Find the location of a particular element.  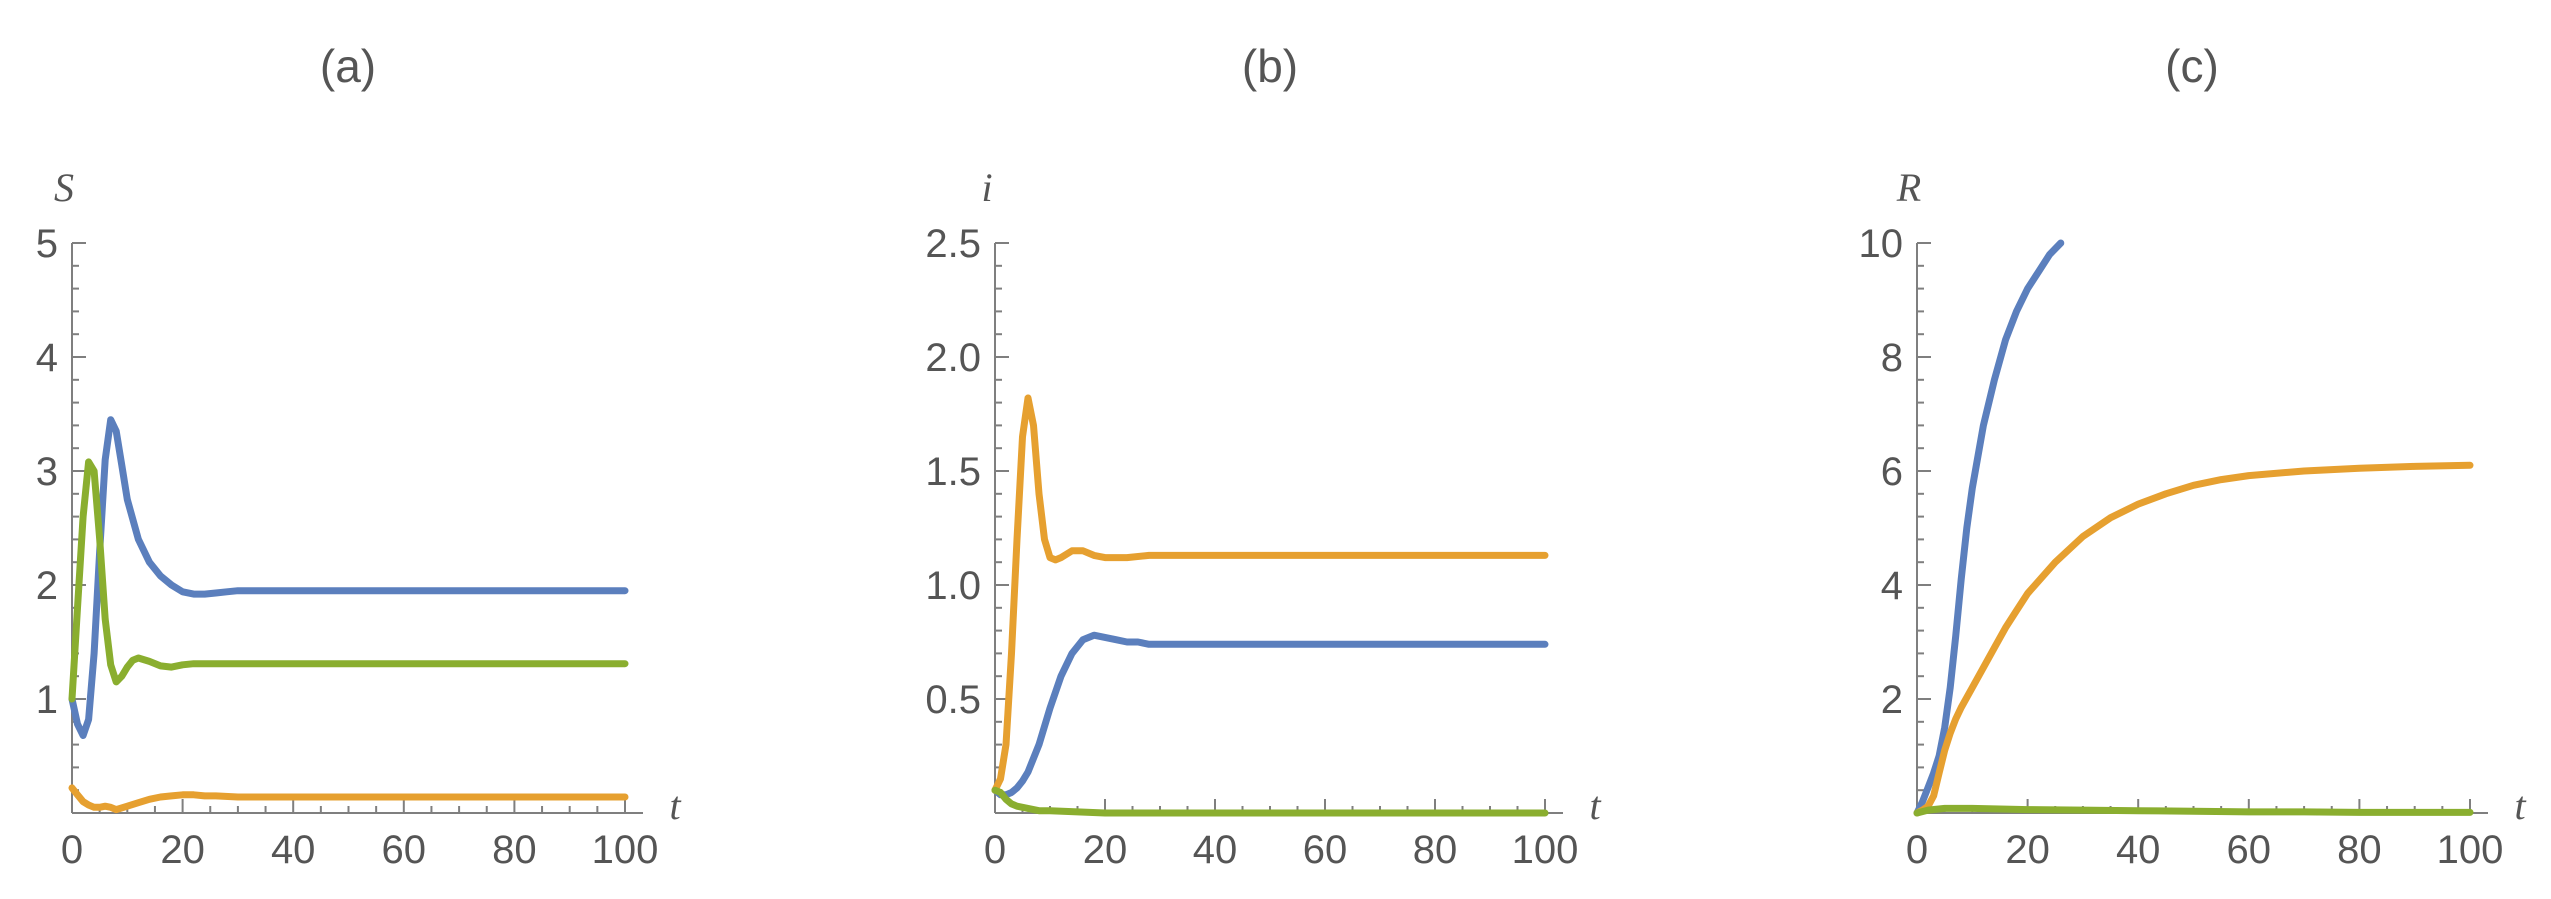

y-tick-label: 3 is located at coordinates (47, 472).